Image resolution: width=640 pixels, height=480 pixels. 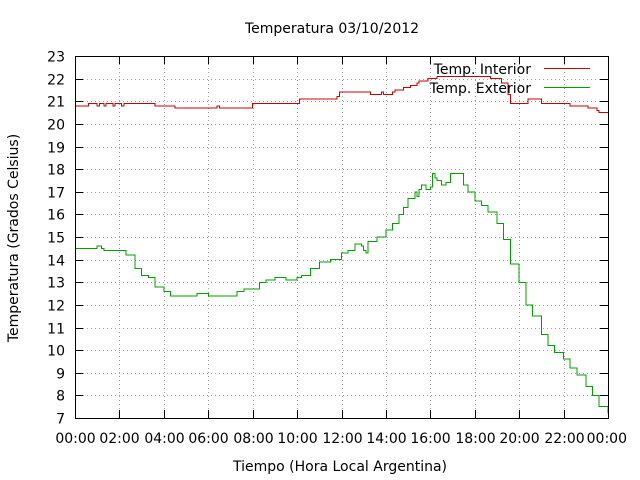 I want to click on y-tick-label: 23, so click(x=56, y=58).